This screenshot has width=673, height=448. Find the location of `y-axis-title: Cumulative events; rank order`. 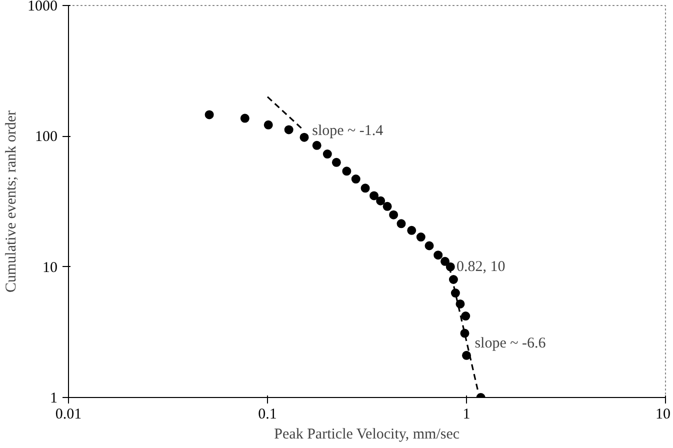

y-axis-title: Cumulative events; rank order is located at coordinates (12, 201).